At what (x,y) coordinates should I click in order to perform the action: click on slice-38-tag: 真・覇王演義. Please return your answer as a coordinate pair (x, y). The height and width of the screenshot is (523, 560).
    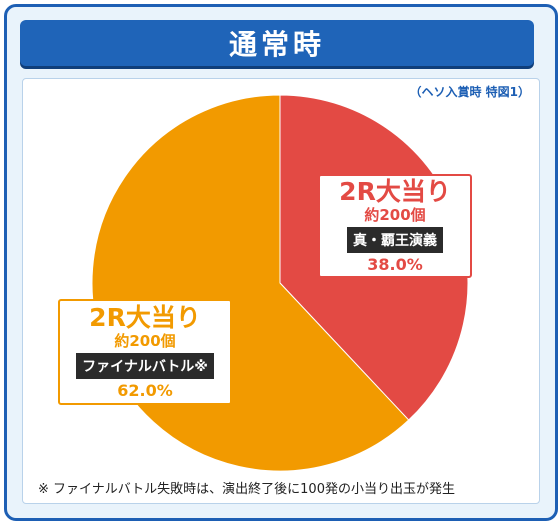
    Looking at the image, I should click on (395, 240).